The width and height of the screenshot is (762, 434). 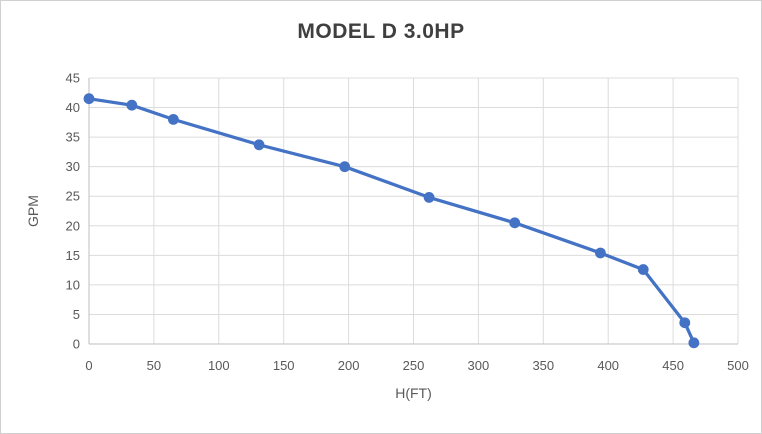 I want to click on x-axis-tick-label: 350, so click(x=543, y=365).